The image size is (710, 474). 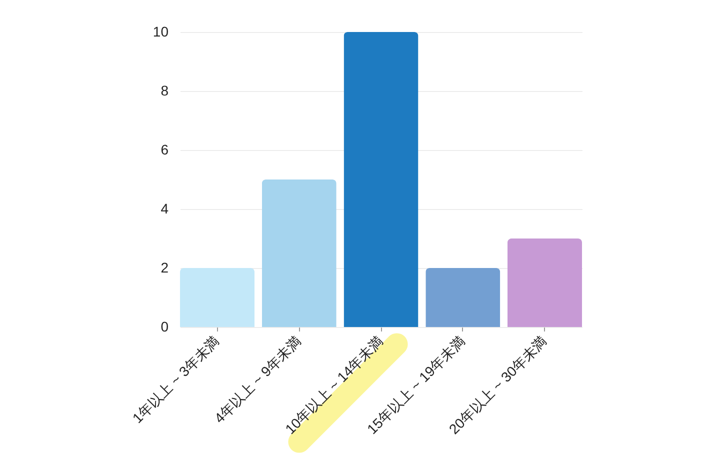 I want to click on y-tick-label: 4, so click(x=164, y=208).